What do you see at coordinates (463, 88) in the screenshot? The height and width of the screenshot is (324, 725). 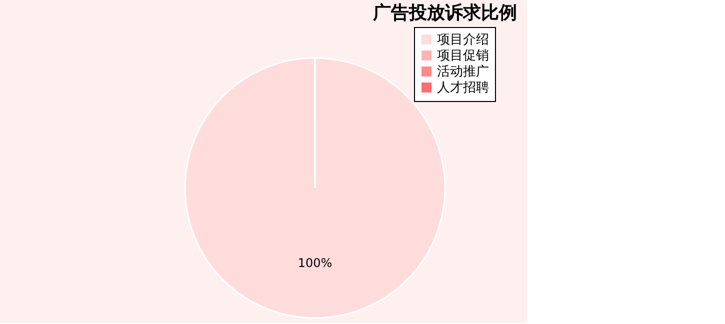 I see `legend-label: 人才招聘` at bounding box center [463, 88].